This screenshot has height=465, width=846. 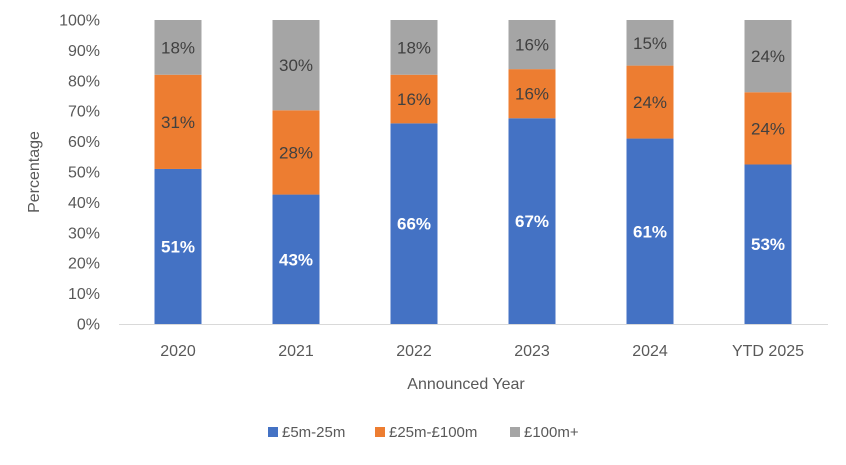 What do you see at coordinates (482, 351) in the screenshot?
I see `x-axis-ticks: 2020 2021 2022 2023 2024 YTD 2025` at bounding box center [482, 351].